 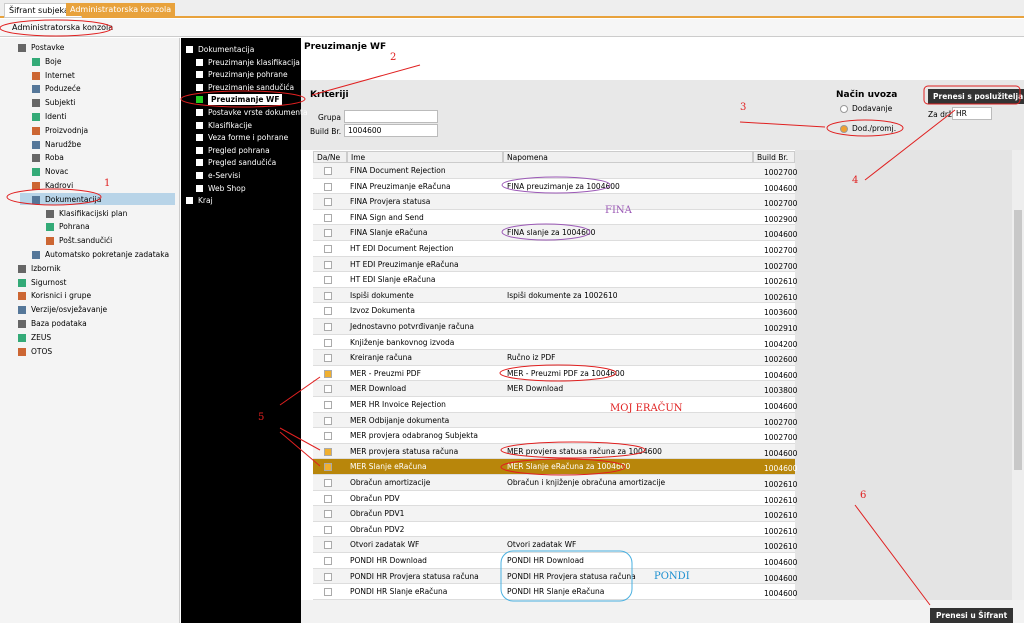 What do you see at coordinates (63, 89) in the screenshot?
I see `tree-item: Poduzeće` at bounding box center [63, 89].